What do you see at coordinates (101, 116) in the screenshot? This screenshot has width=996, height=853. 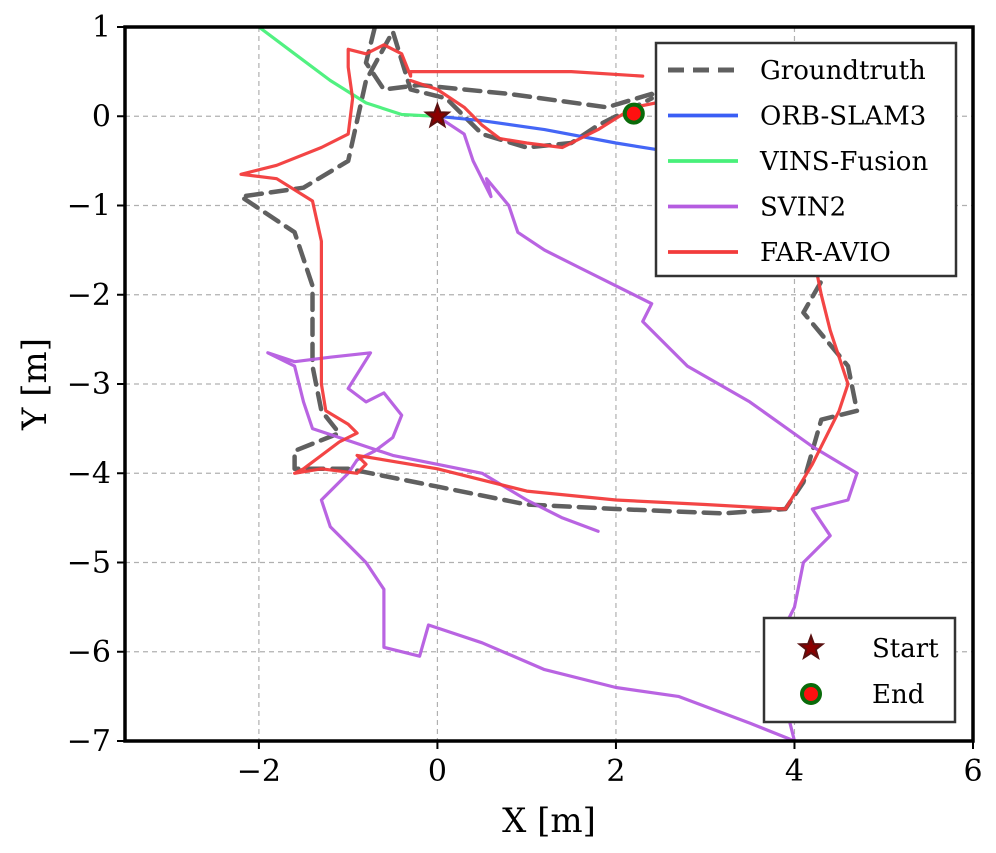 I see `y-tick-label: 0` at bounding box center [101, 116].